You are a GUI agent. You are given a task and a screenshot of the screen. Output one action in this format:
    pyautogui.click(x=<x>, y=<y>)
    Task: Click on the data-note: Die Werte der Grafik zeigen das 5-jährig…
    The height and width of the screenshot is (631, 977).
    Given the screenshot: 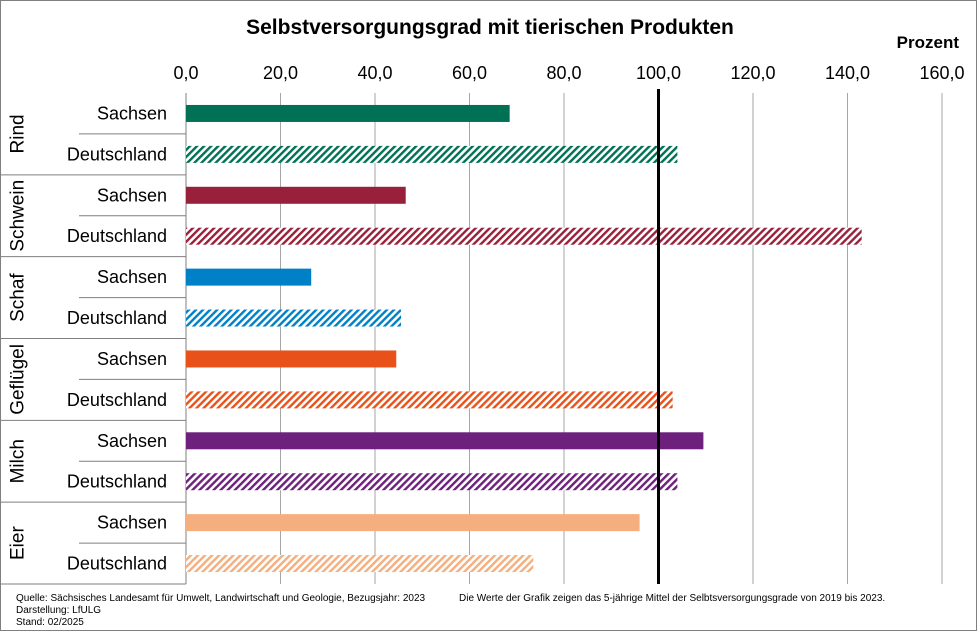 What is the action you would take?
    pyautogui.click(x=672, y=598)
    